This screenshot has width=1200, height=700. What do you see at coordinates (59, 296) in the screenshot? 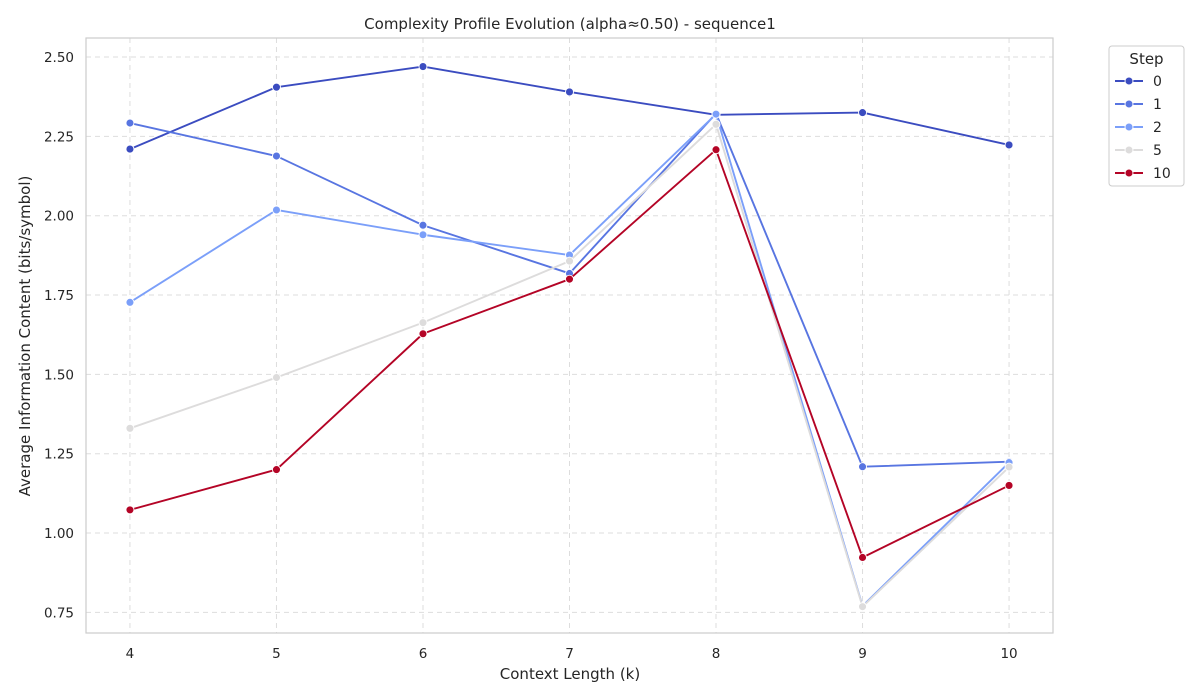
I see `y-tick-label: 1.75` at bounding box center [59, 296].